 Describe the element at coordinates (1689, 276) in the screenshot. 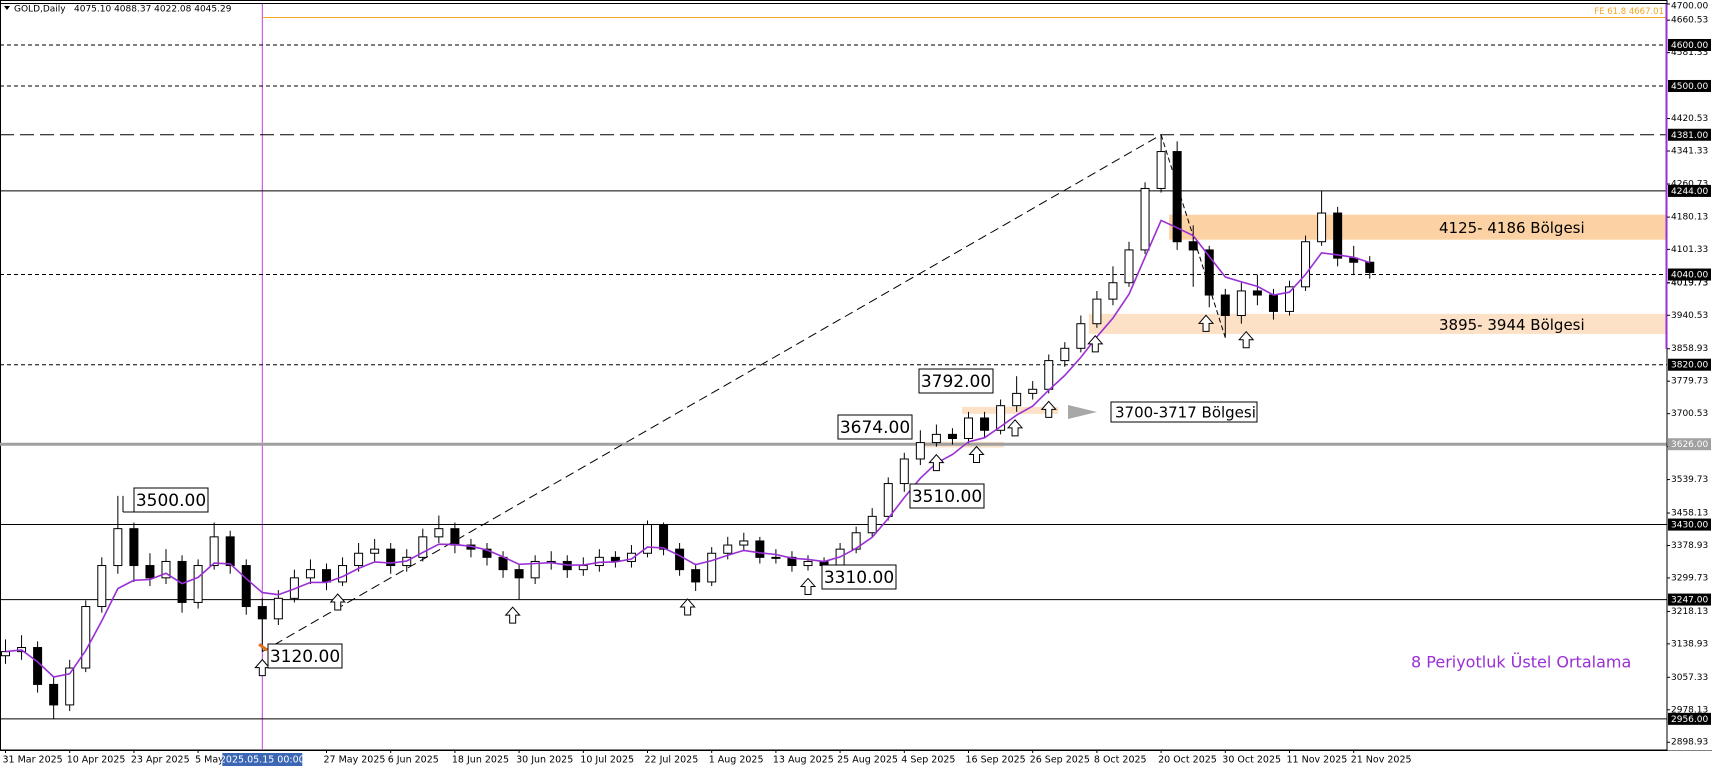

I see `level-label: 4040.00` at that location.